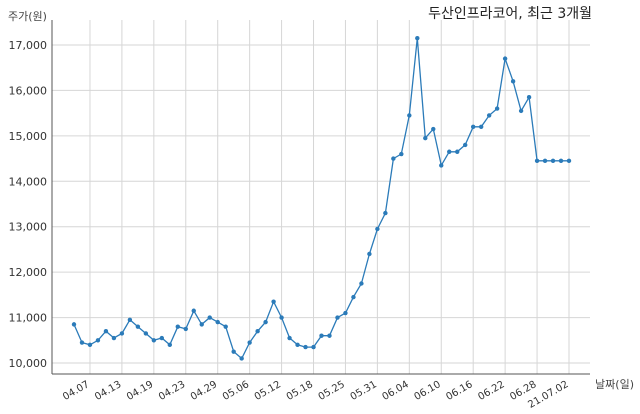 This screenshot has height=414, width=640. What do you see at coordinates (332, 391) in the screenshot?
I see `x-tick-label: 05.25` at bounding box center [332, 391].